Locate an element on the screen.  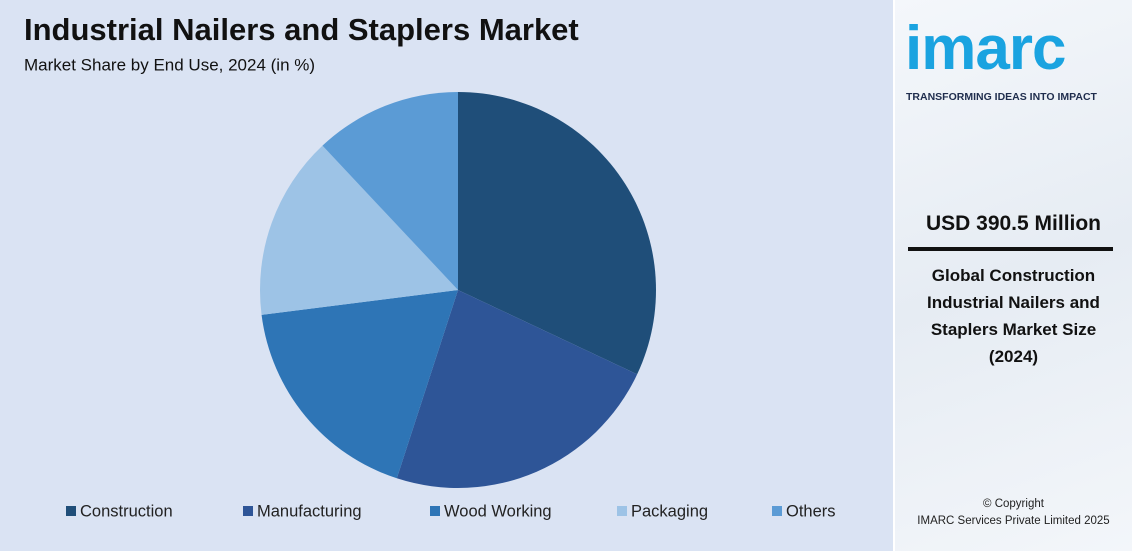
company: IMARC Services Private Limited 2025 is located at coordinates (1013, 521).